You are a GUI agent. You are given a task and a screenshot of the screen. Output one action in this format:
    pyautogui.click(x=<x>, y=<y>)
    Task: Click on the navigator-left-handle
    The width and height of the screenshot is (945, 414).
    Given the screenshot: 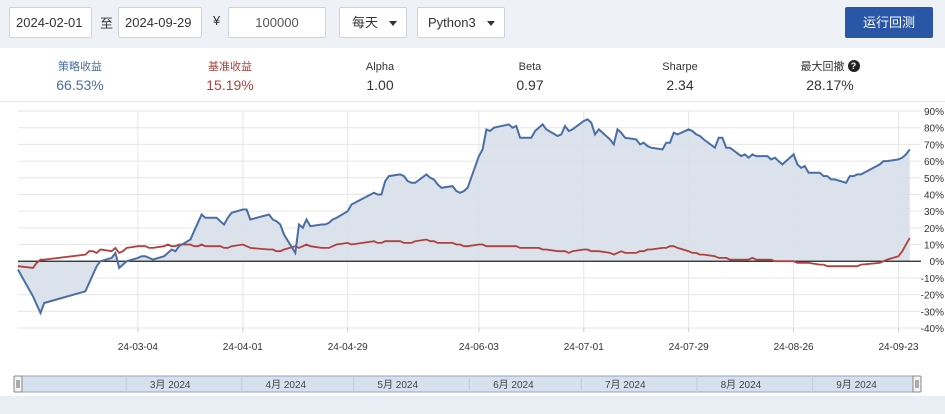 What is the action you would take?
    pyautogui.click(x=18, y=384)
    